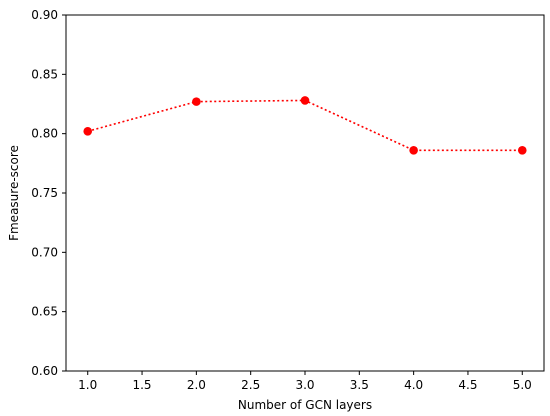  I want to click on y-tick-label: 0.65, so click(44, 312).